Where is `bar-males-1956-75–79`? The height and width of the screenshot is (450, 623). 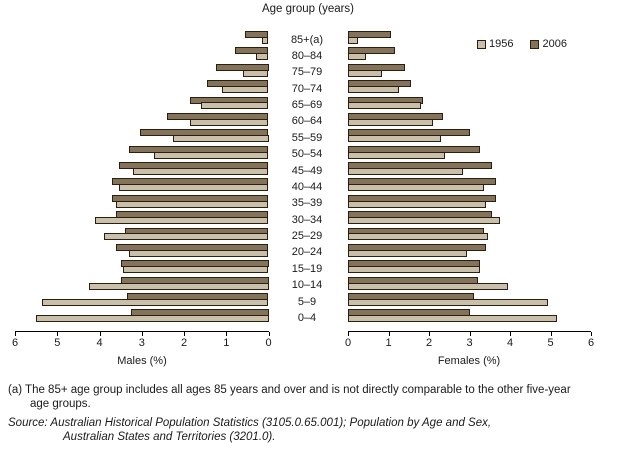
bar-males-1956-75–79 is located at coordinates (256, 73).